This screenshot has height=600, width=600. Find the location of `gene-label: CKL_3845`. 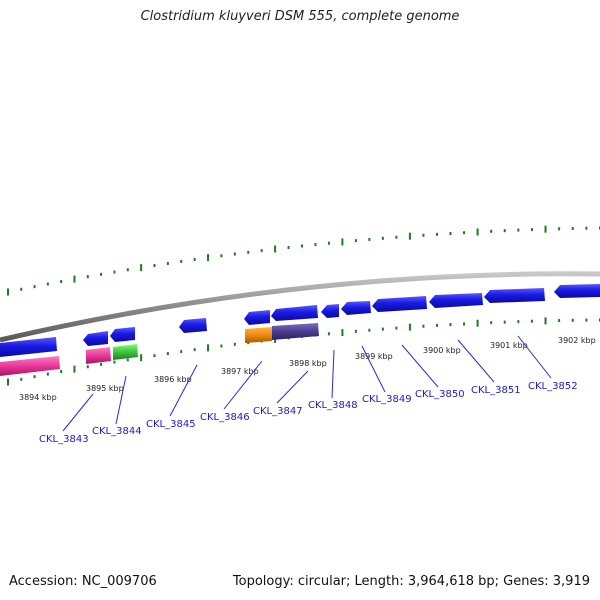

gene-label: CKL_3845 is located at coordinates (171, 424).